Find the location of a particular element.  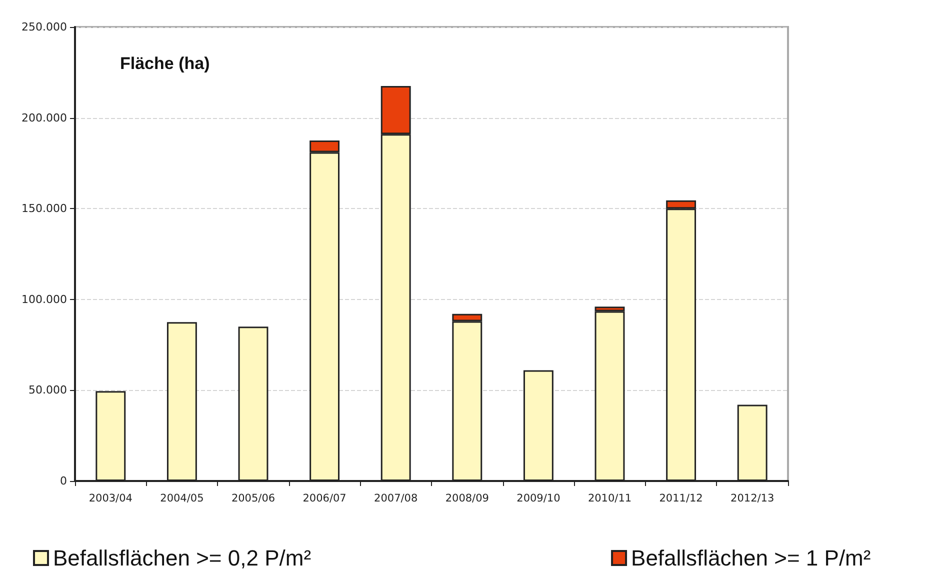

x-tick-label: 2011/12 is located at coordinates (681, 498).